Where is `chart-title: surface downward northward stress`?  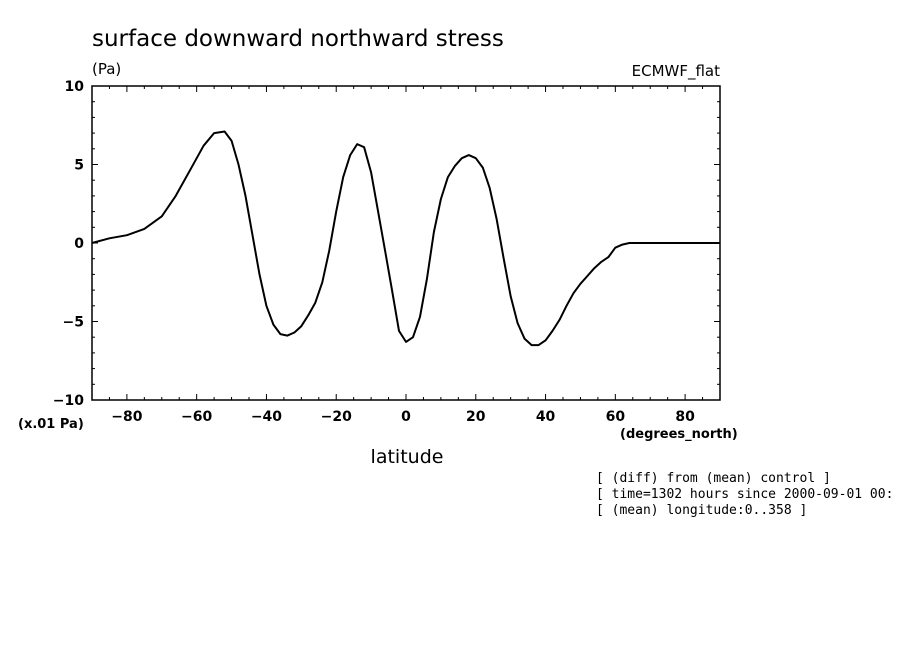
chart-title: surface downward northward stress is located at coordinates (298, 39).